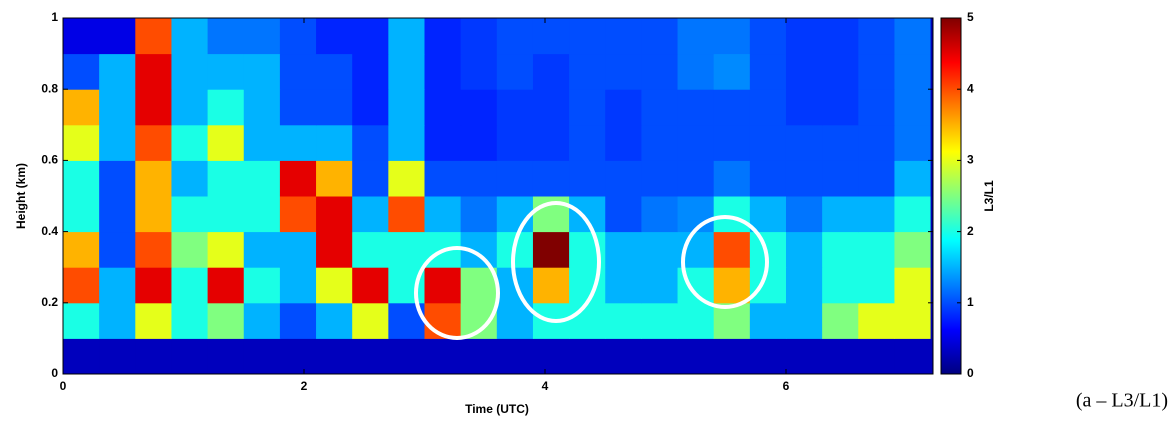 The width and height of the screenshot is (1174, 423). What do you see at coordinates (786, 386) in the screenshot?
I see `x-tick-label: 6` at bounding box center [786, 386].